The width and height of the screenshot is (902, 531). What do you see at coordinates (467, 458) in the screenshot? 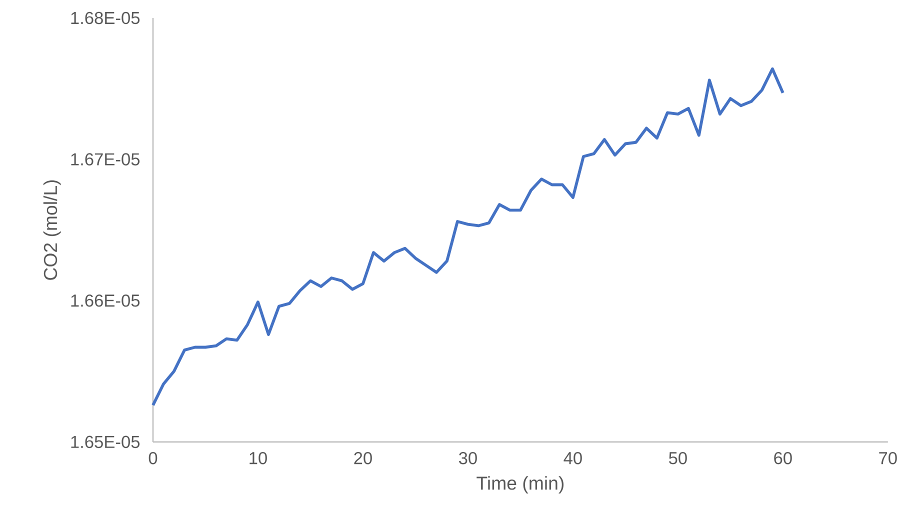
I see `x-tick-label: 30` at bounding box center [467, 458].